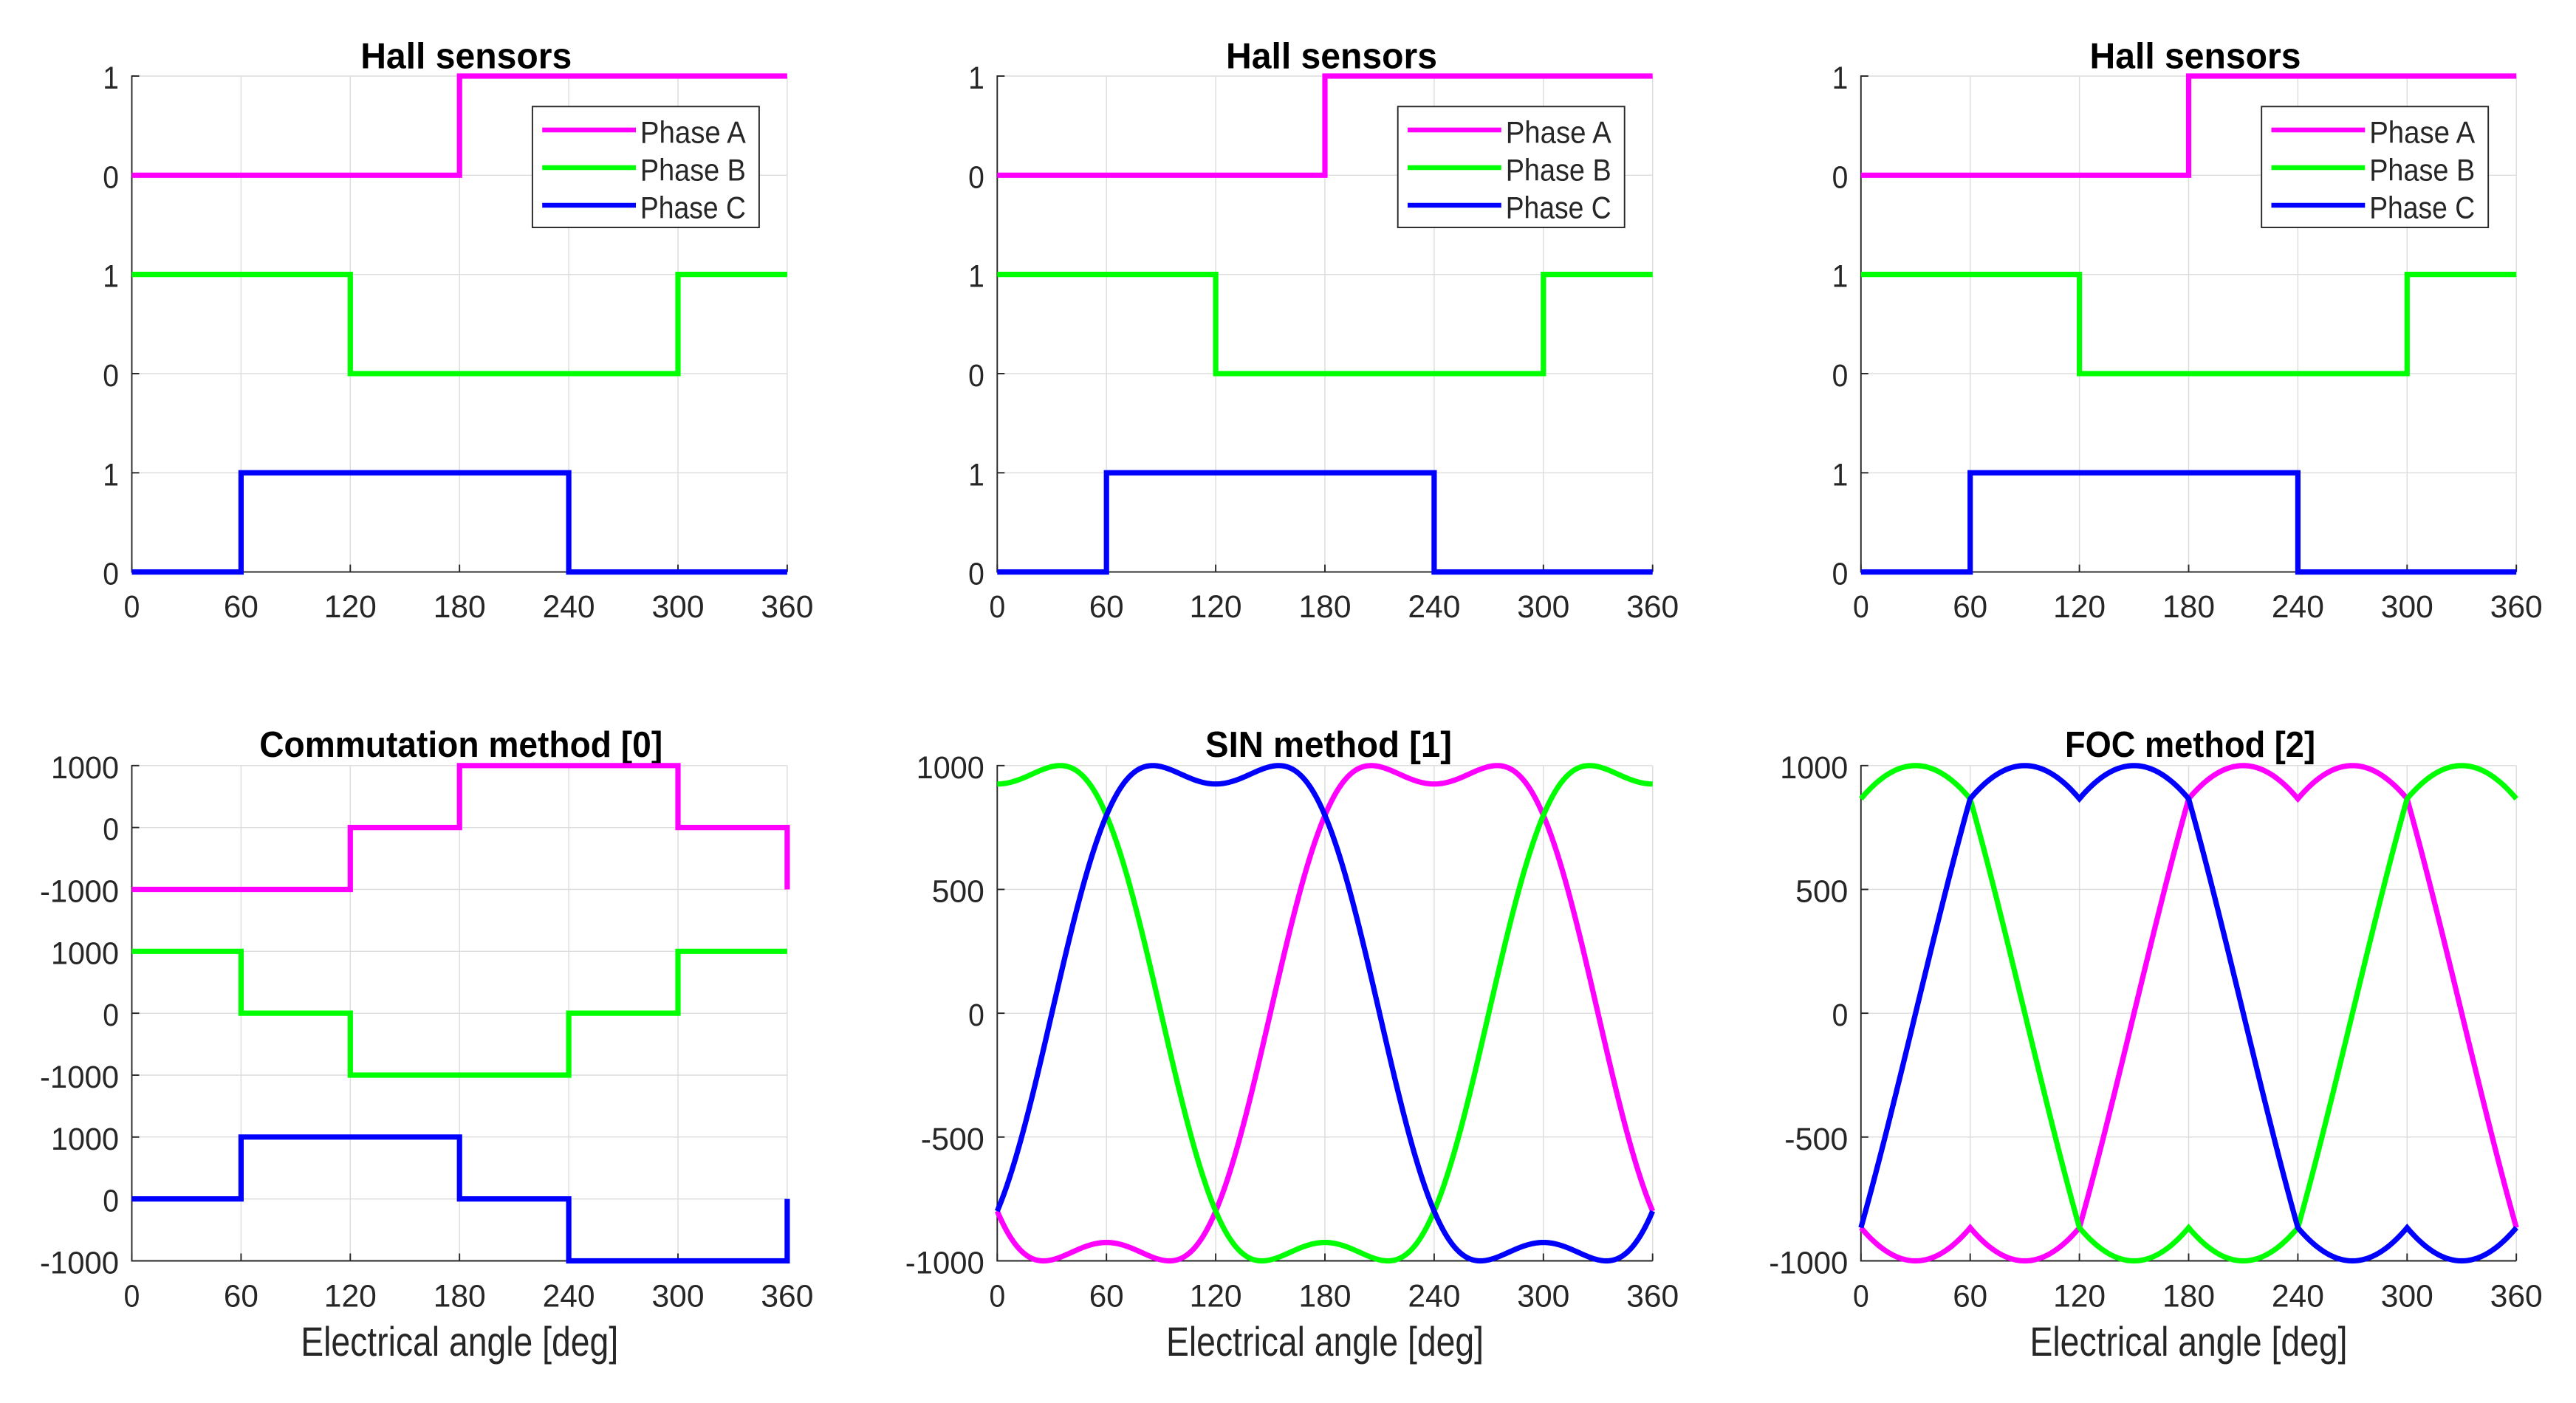  I want to click on svg-text: FOC method [2], so click(2190, 745).